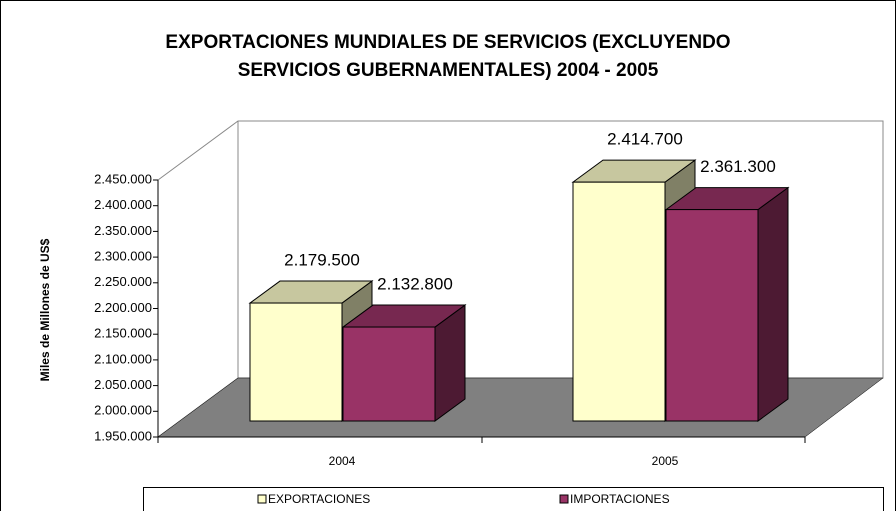  What do you see at coordinates (45, 309) in the screenshot?
I see `y-axis-label: Miles de Millones de US$` at bounding box center [45, 309].